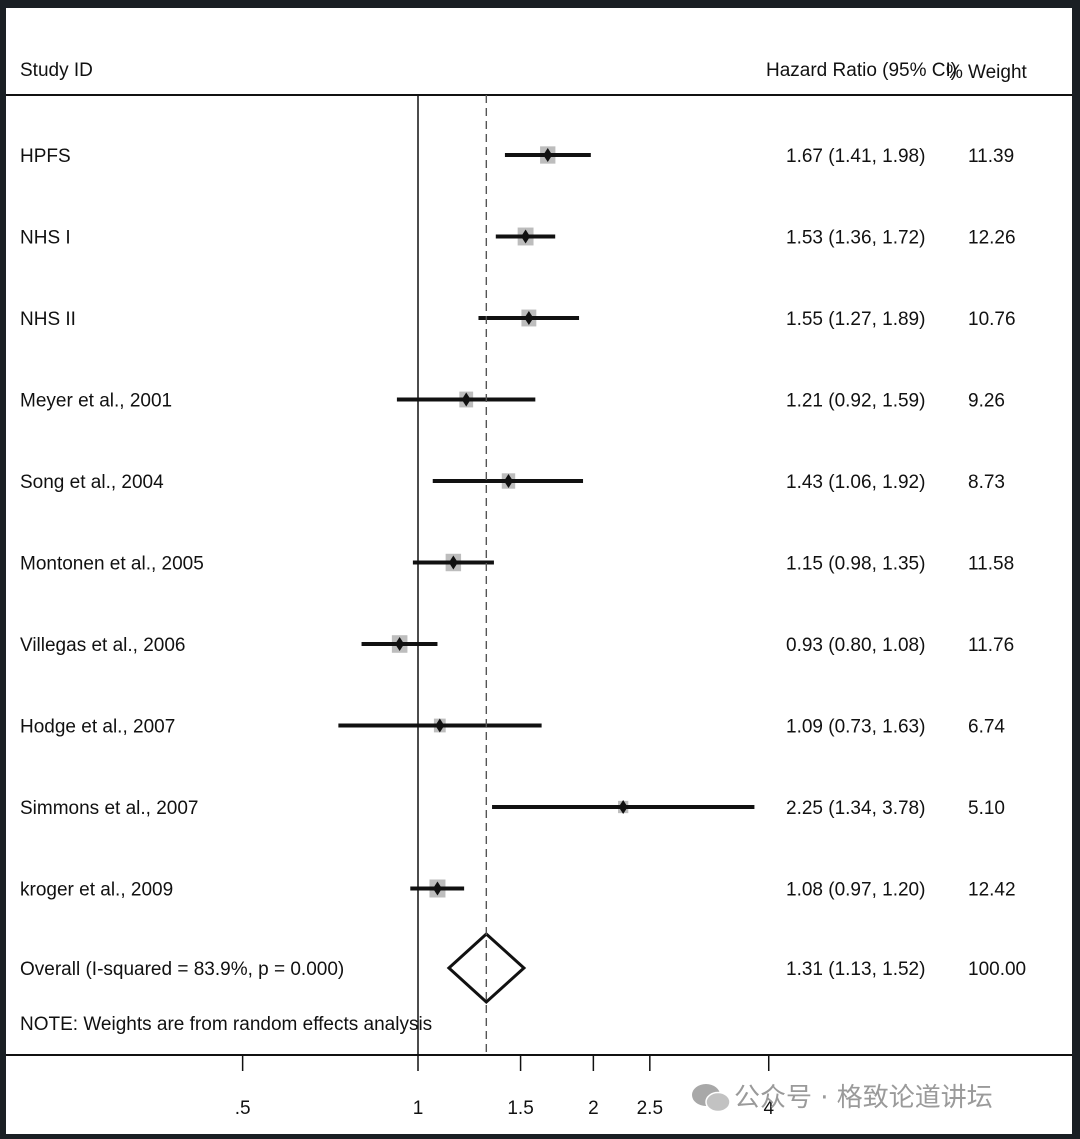  I want to click on study-name: Montonen et al., 2005, so click(112, 564).